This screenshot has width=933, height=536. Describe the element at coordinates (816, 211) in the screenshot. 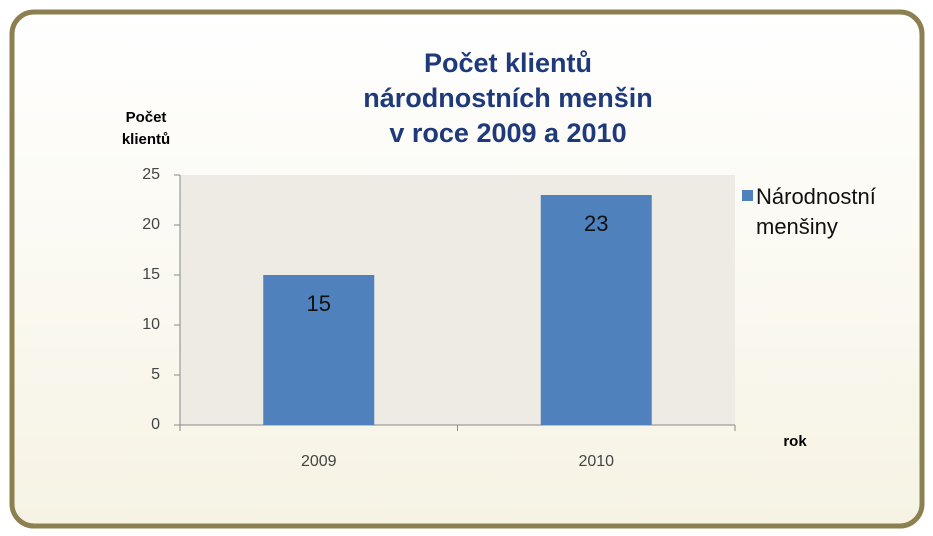

I see `legend-label: Národnostní menšiny` at that location.